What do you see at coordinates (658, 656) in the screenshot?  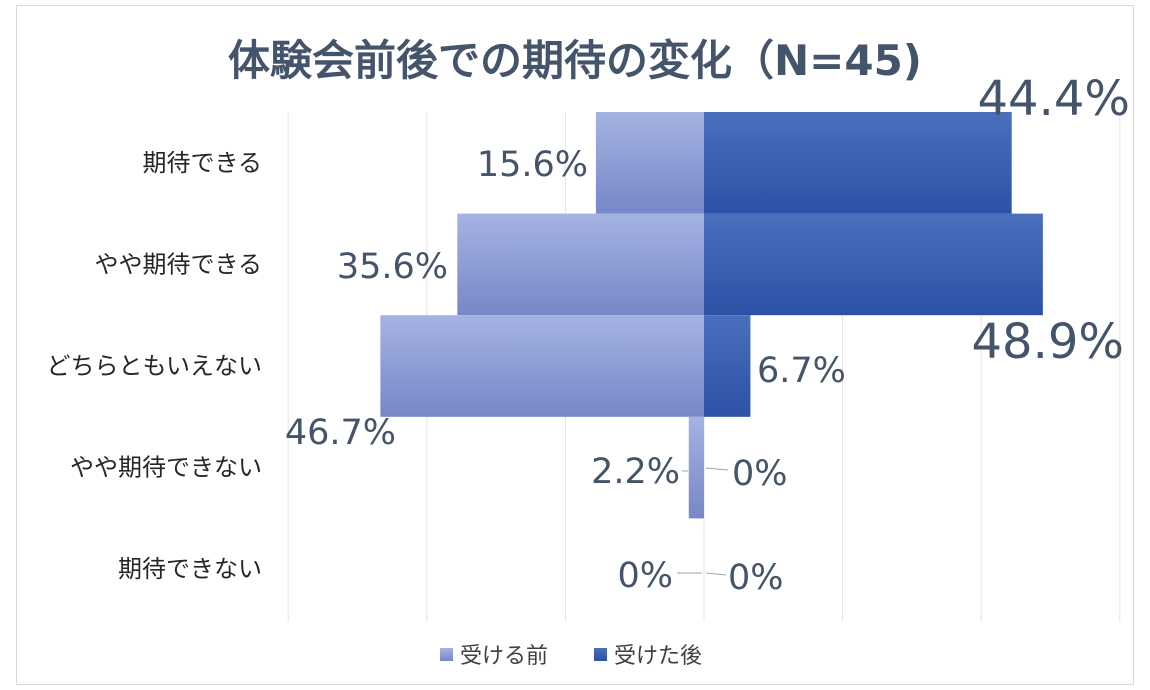 I see `legend-label: 受けた後` at bounding box center [658, 656].